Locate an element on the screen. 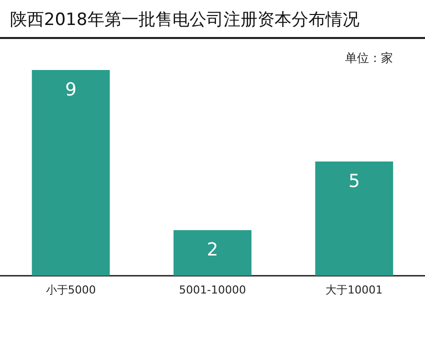 The width and height of the screenshot is (425, 347). x-tick-label: 小于5000 is located at coordinates (71, 289).